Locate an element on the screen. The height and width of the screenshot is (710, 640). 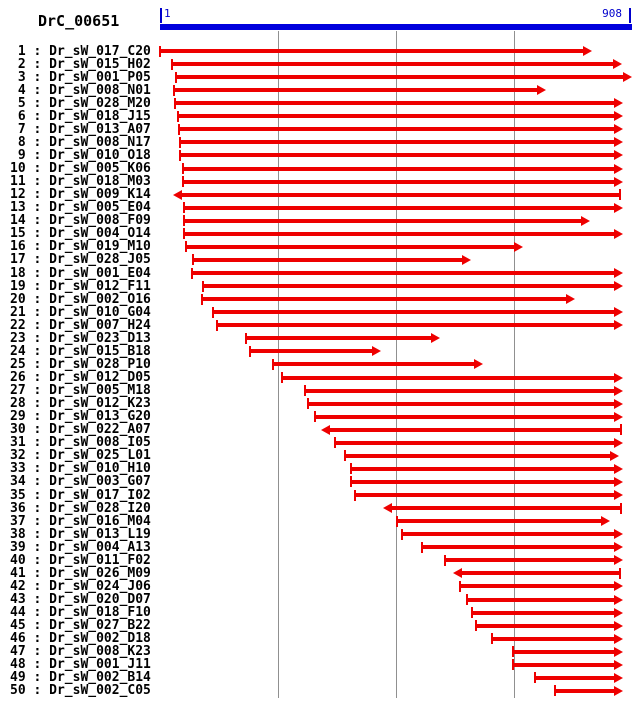
read-label: 8 : Dr_sW_008_N17 is located at coordinates (80, 142).